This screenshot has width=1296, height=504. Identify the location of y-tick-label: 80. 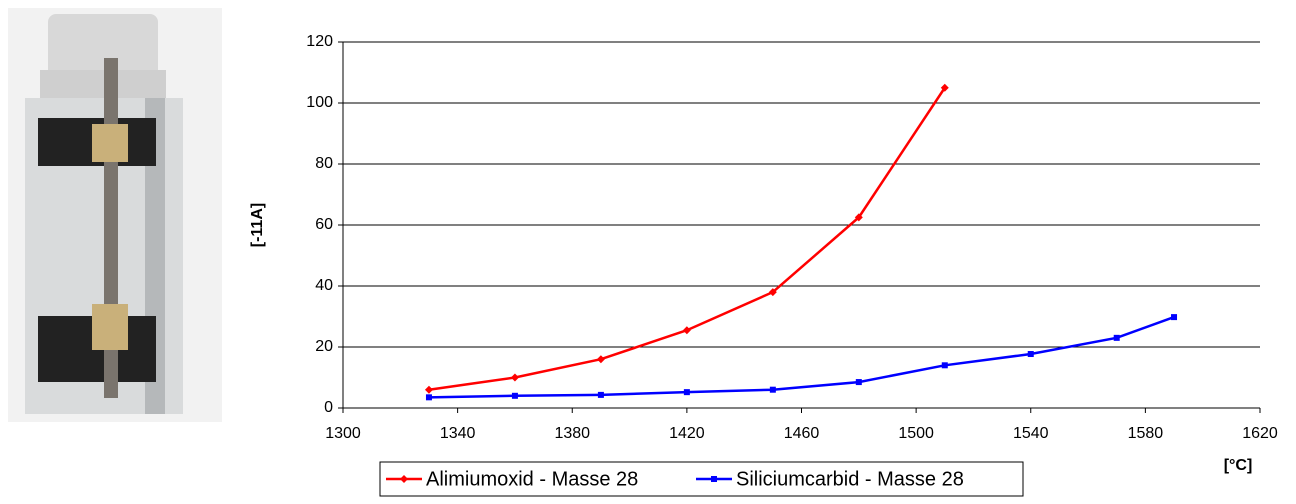
(324, 163).